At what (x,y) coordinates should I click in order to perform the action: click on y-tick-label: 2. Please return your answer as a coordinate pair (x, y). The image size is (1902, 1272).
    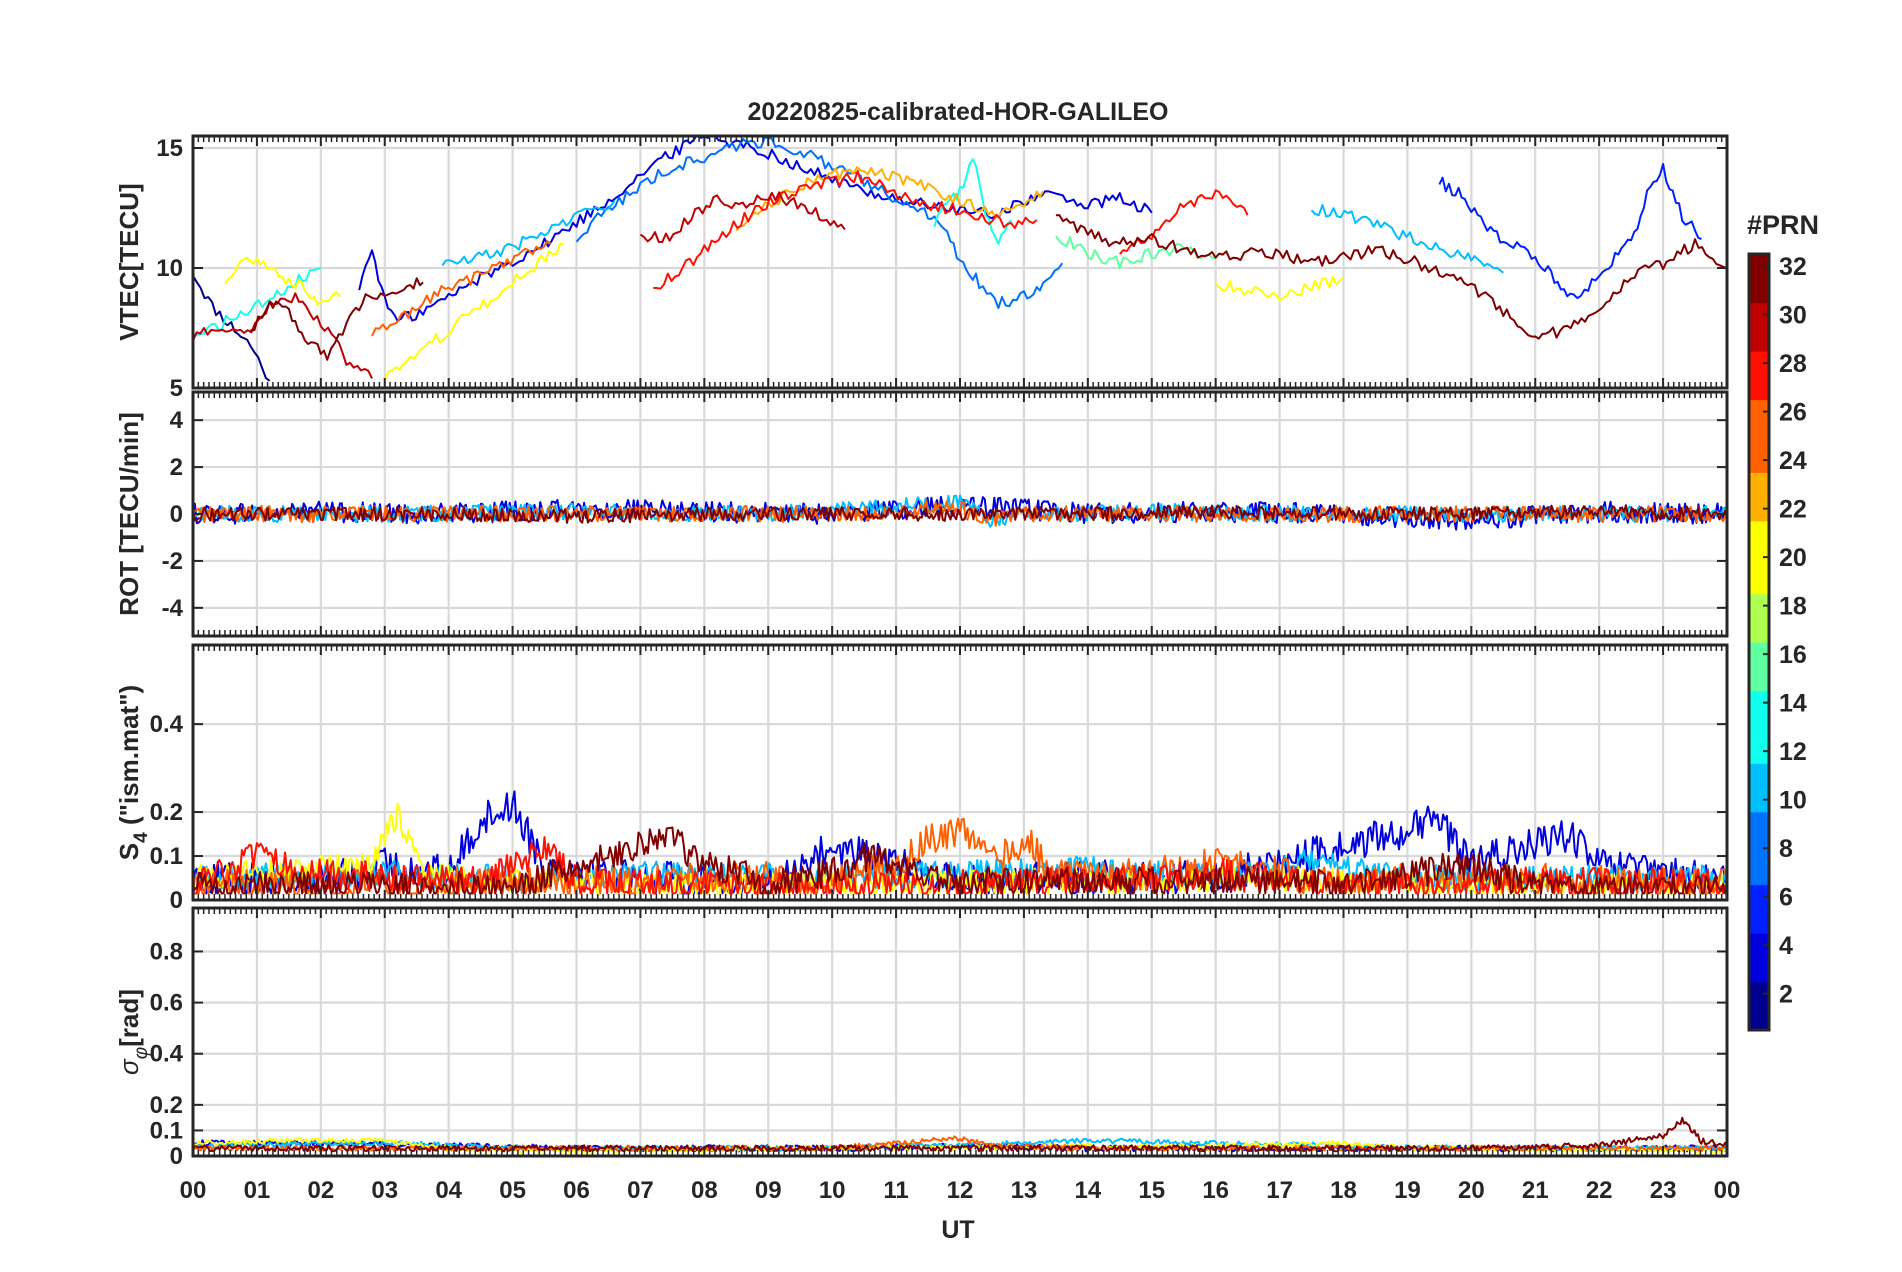
    Looking at the image, I should click on (176, 467).